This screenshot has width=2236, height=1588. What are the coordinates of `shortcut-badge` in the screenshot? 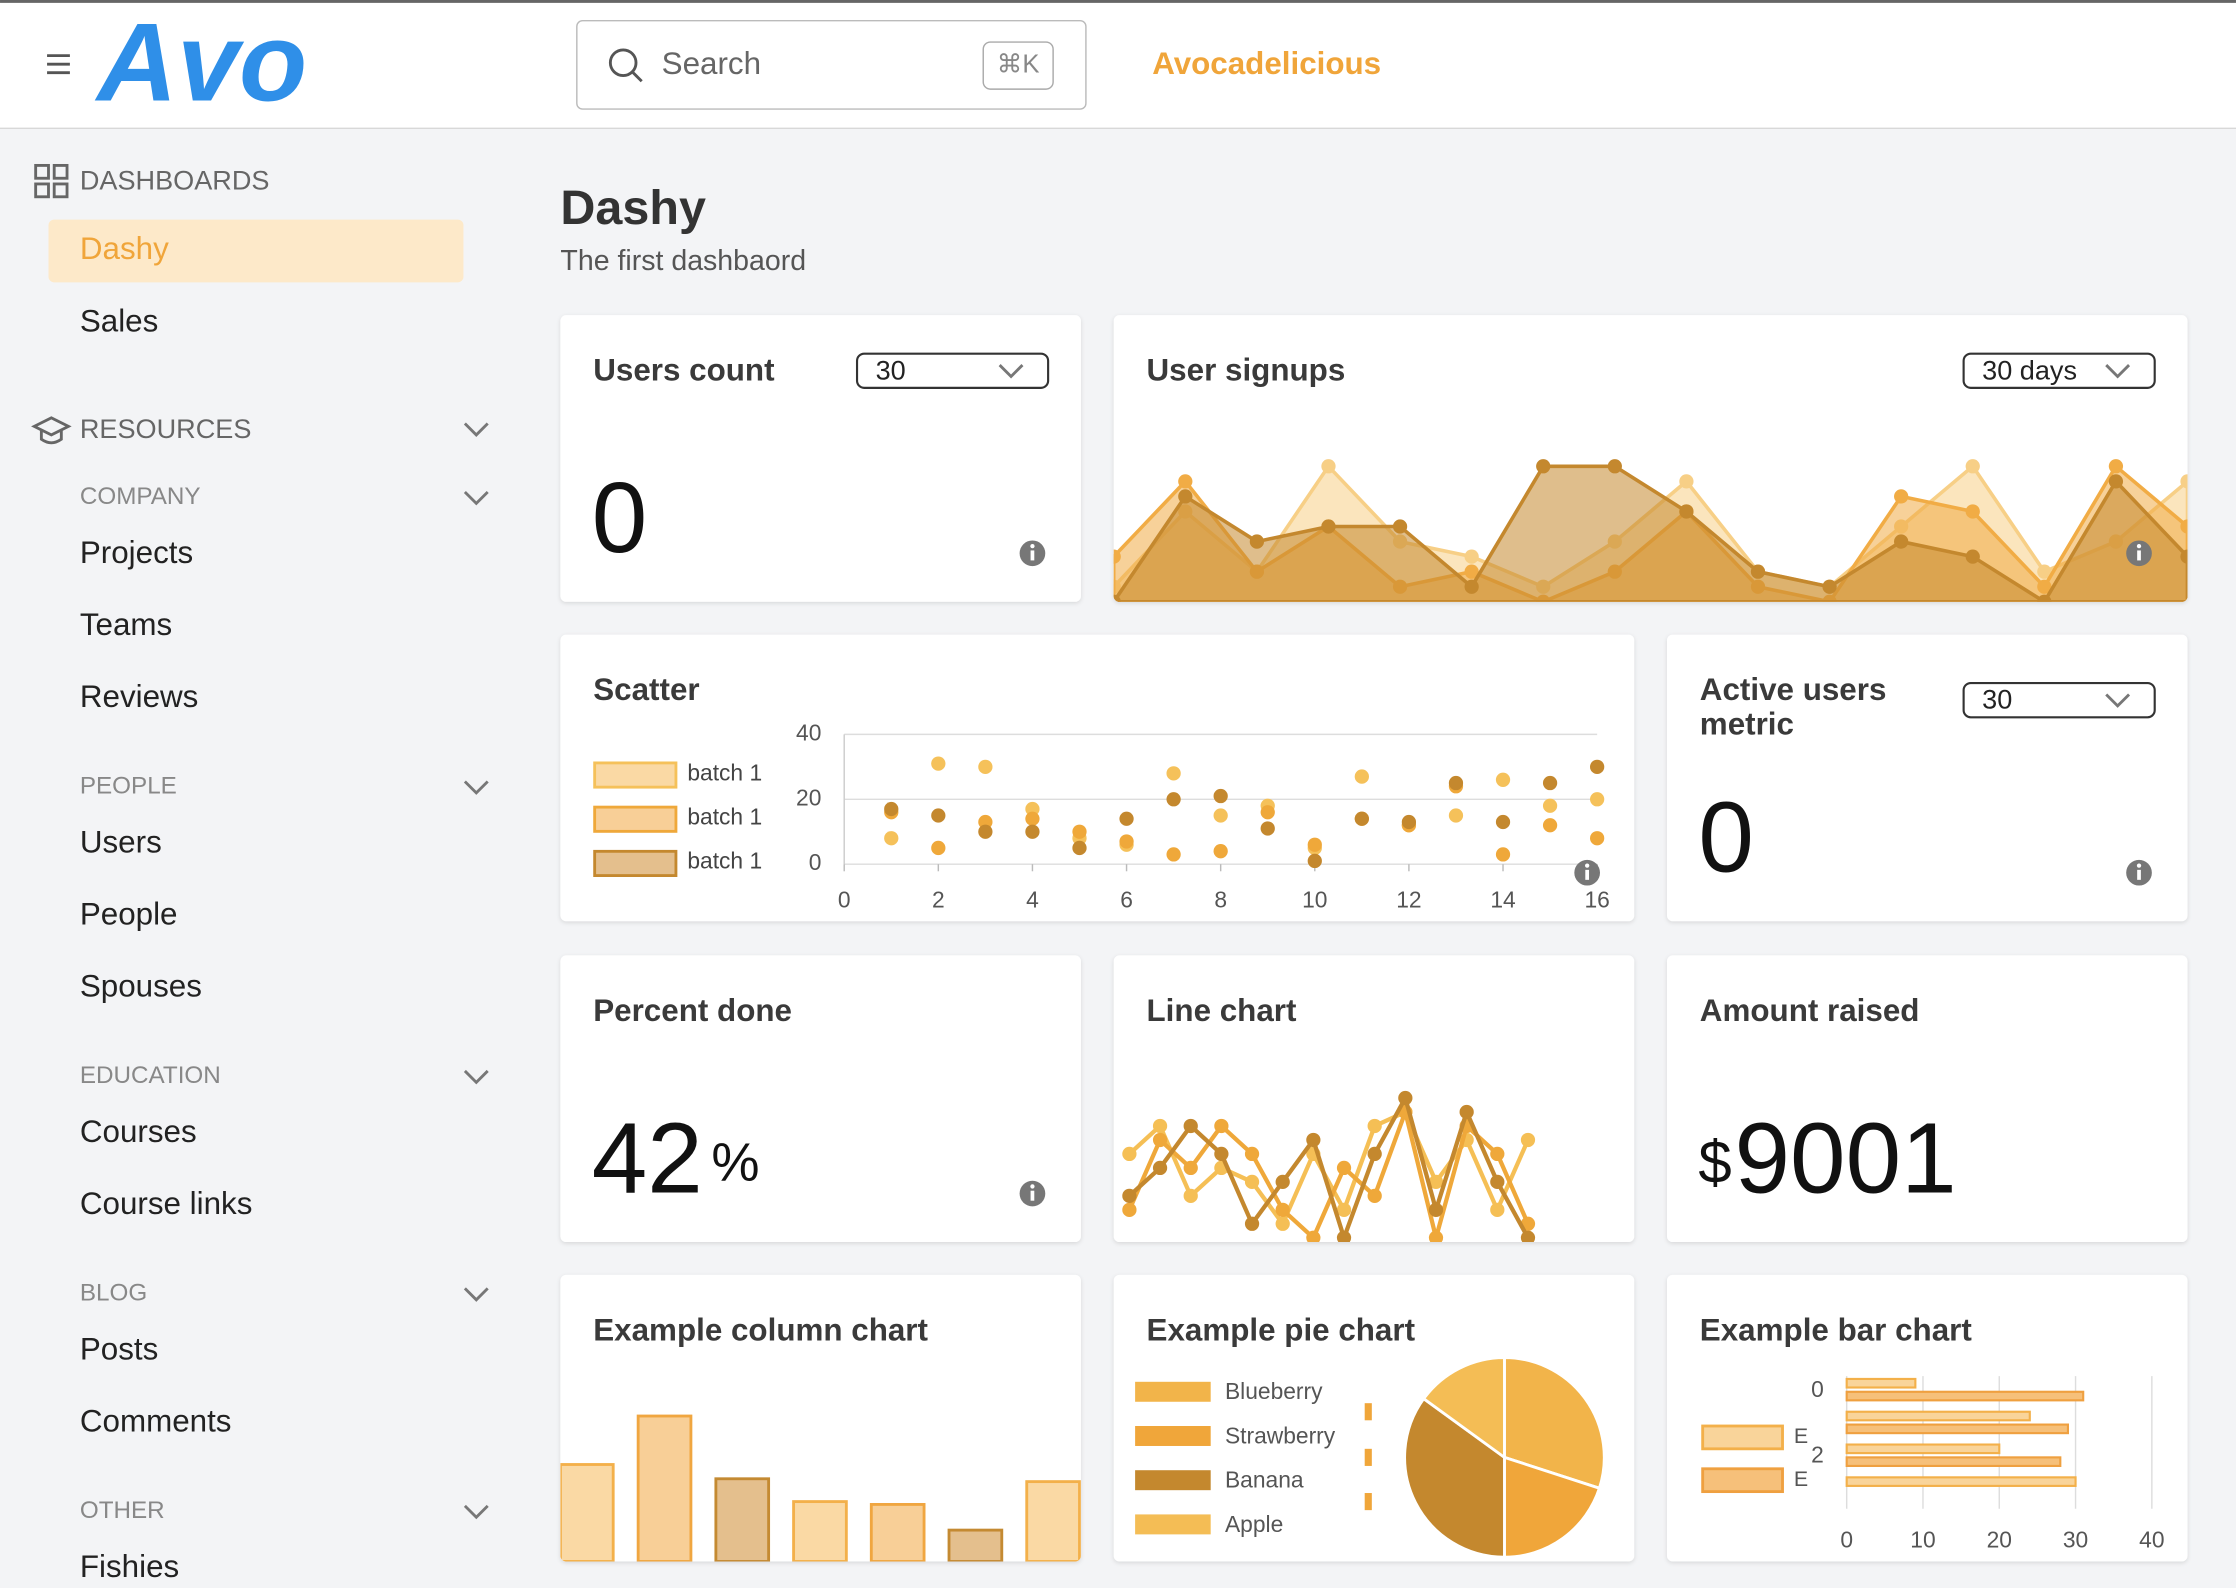 It's located at (1018, 65).